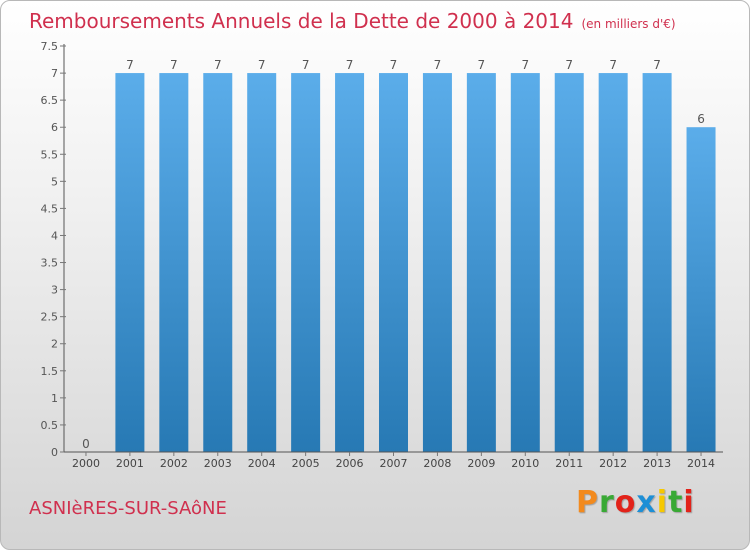 The image size is (750, 550). I want to click on x-tick-label: 2012, so click(613, 463).